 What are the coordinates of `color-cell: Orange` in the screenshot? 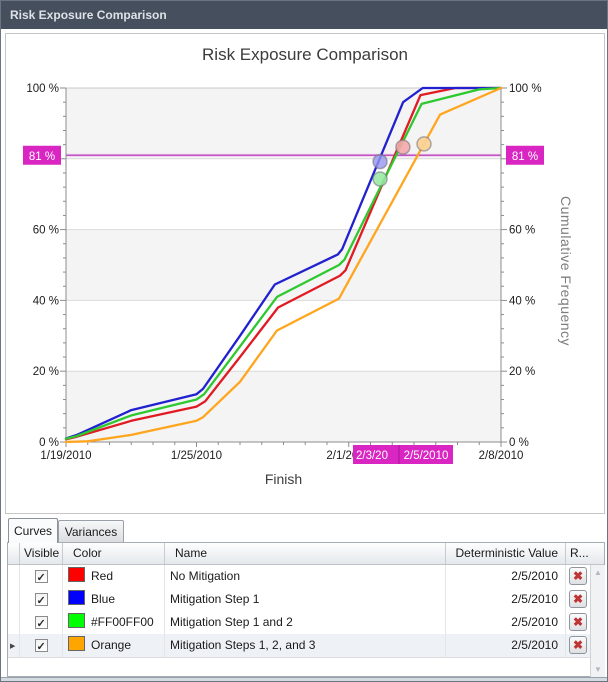 It's located at (114, 645).